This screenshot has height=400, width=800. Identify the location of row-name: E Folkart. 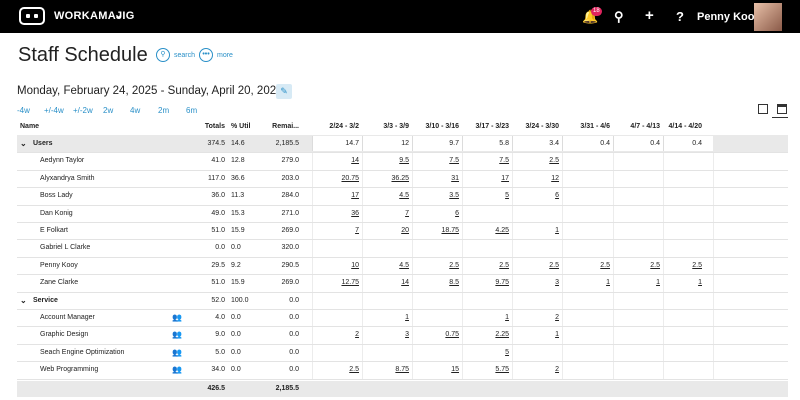
(54, 230).